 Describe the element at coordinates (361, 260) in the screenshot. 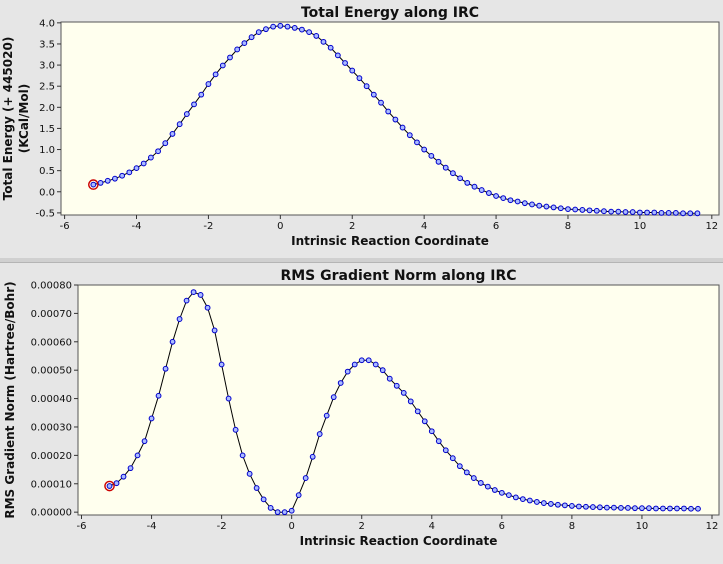

I see `panel-divider` at that location.